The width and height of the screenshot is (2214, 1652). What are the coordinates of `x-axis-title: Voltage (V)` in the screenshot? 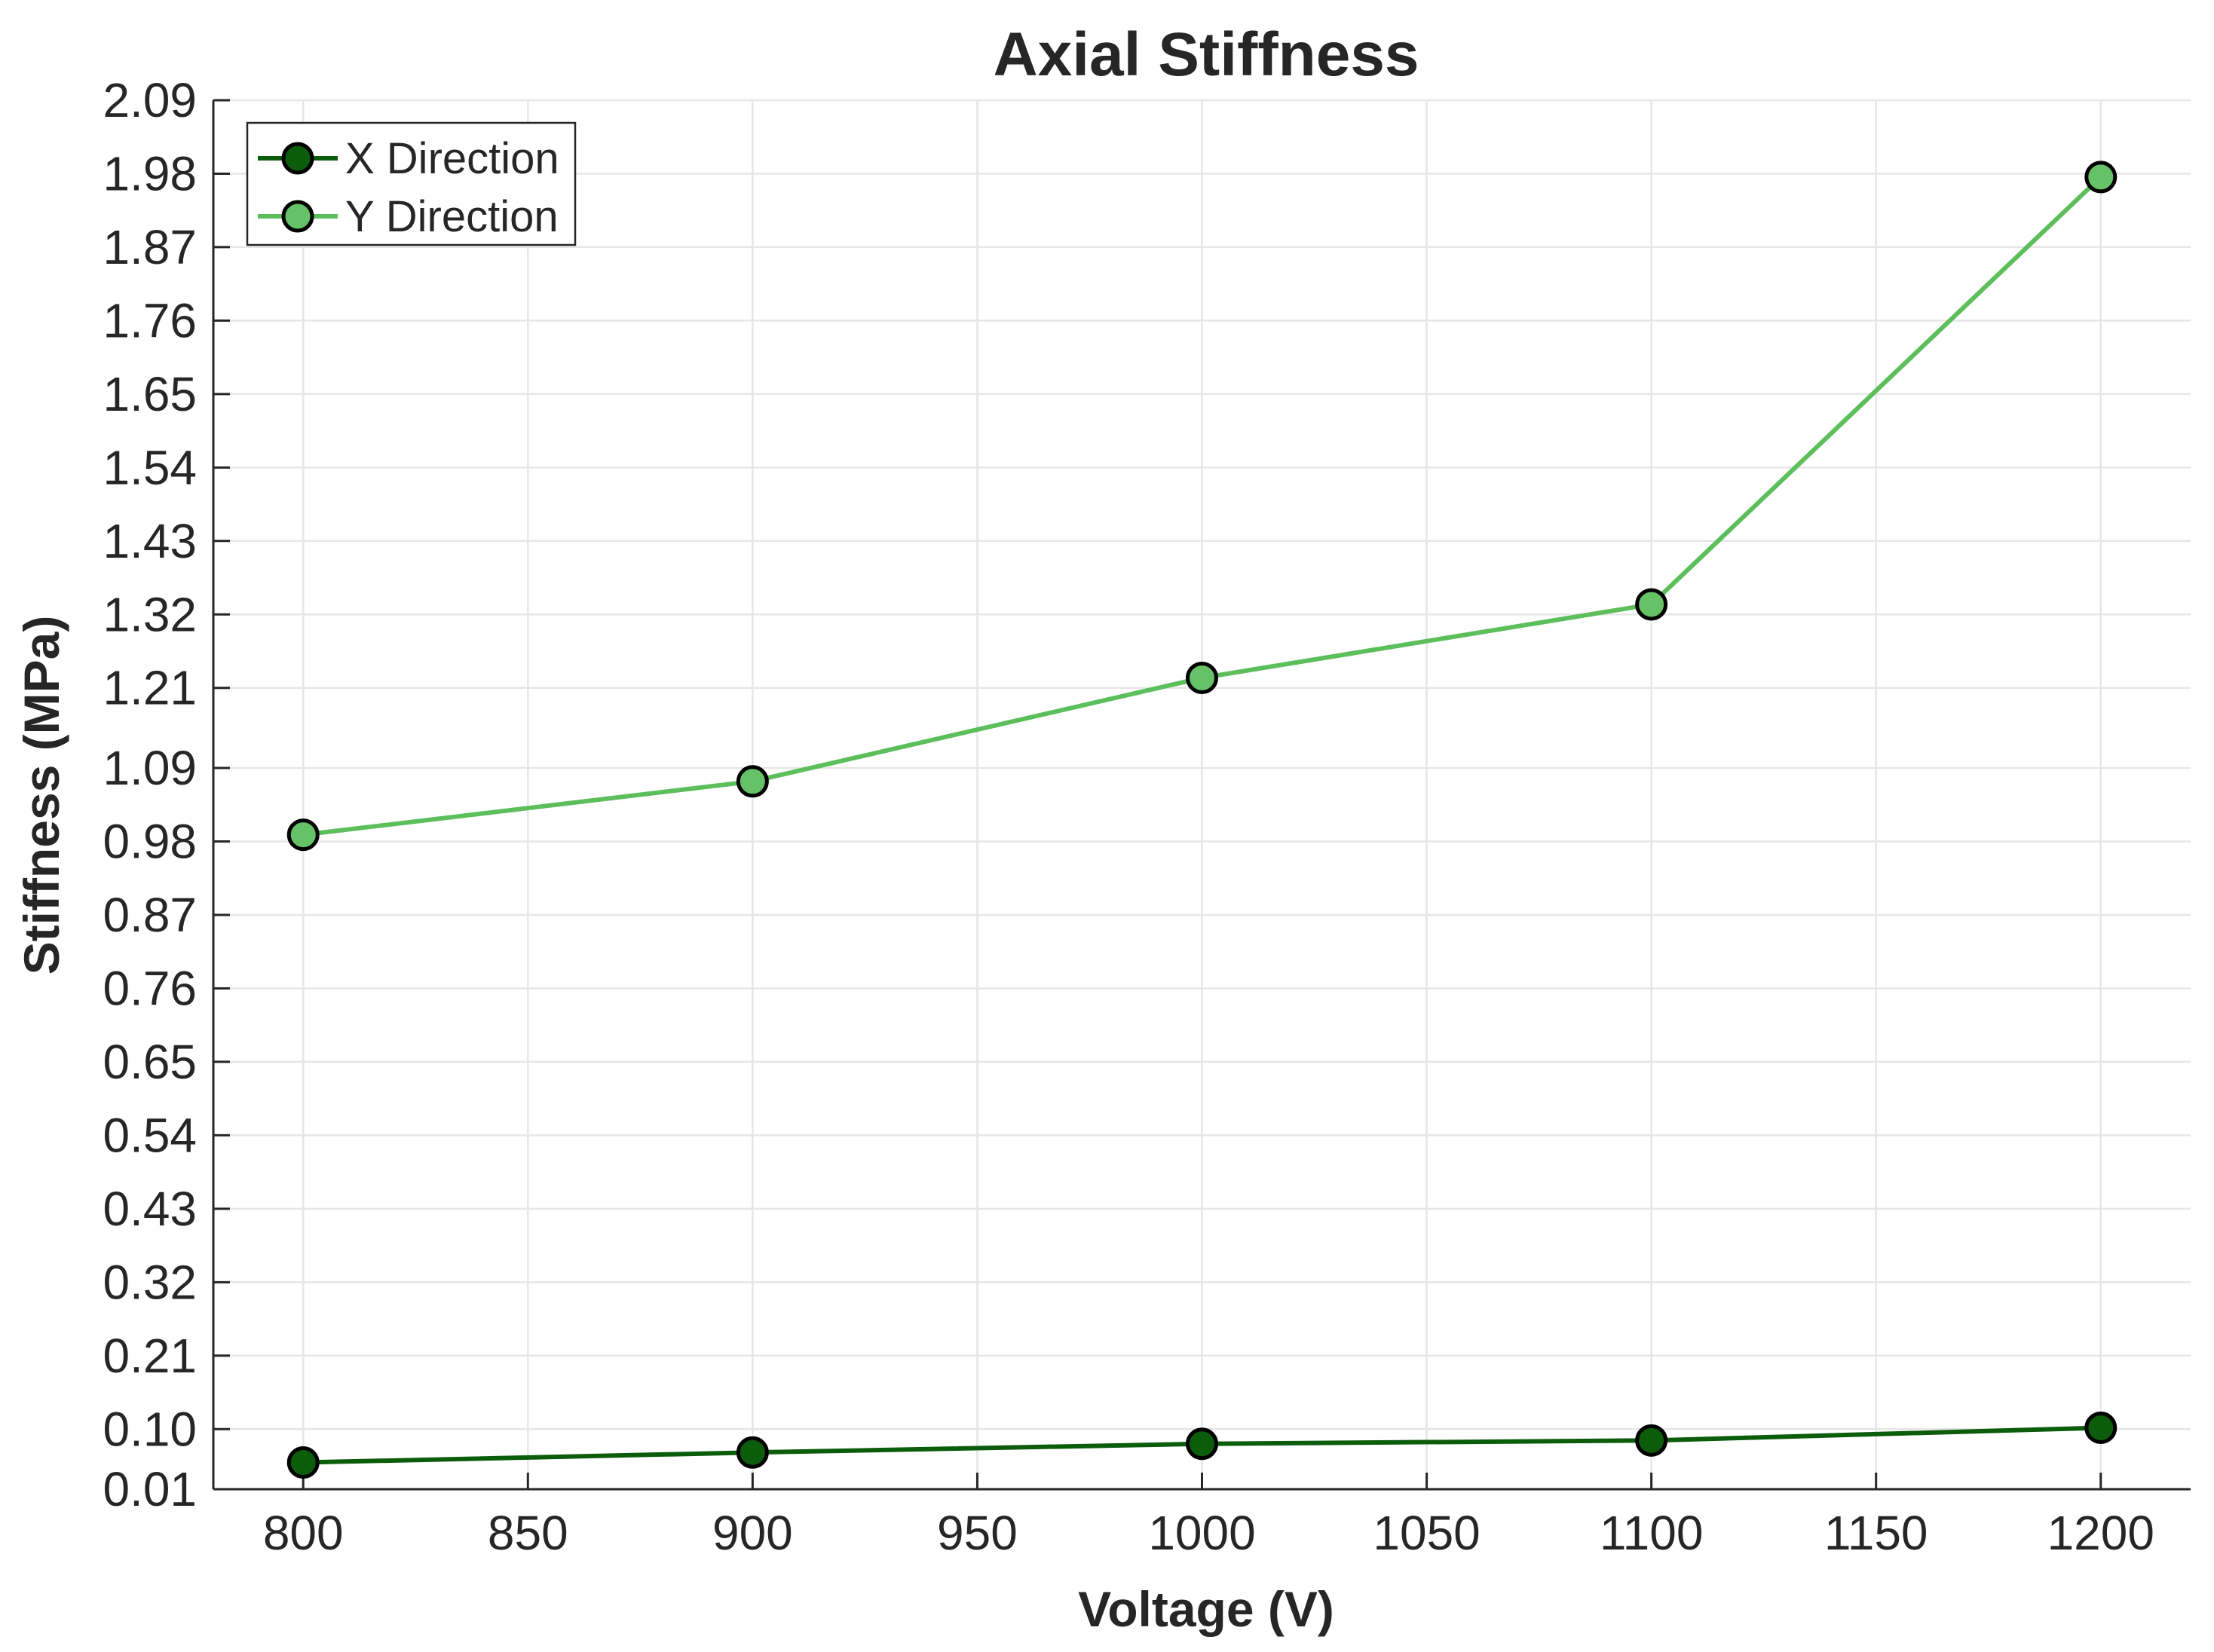 It's located at (1206, 1609).